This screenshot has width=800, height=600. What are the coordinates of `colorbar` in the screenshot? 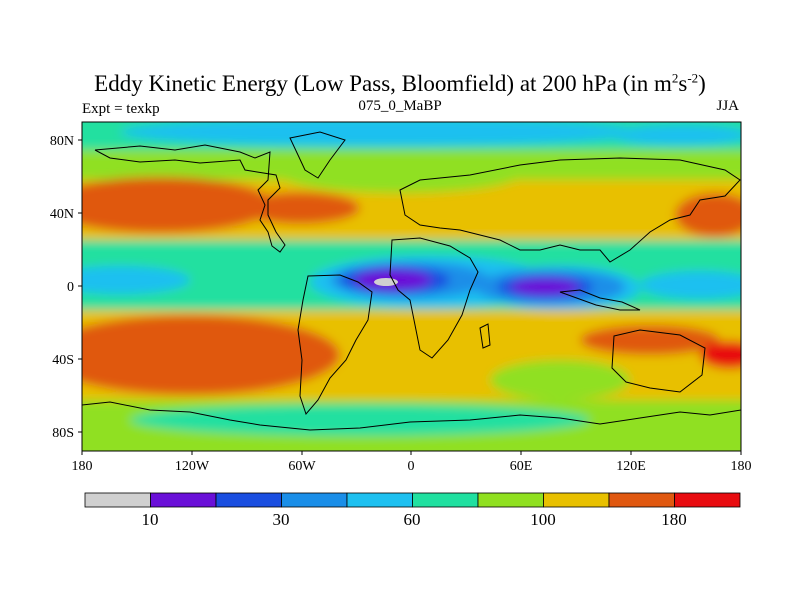 It's located at (412, 500).